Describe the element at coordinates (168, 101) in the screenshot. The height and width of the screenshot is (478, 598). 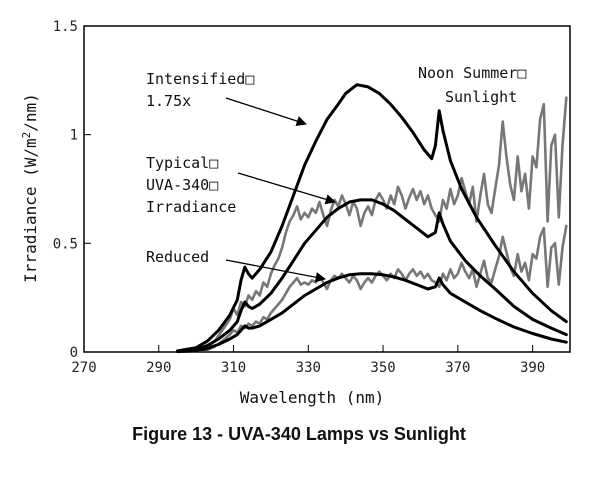
I see `annotation-intensified-line2: 1.75x` at that location.